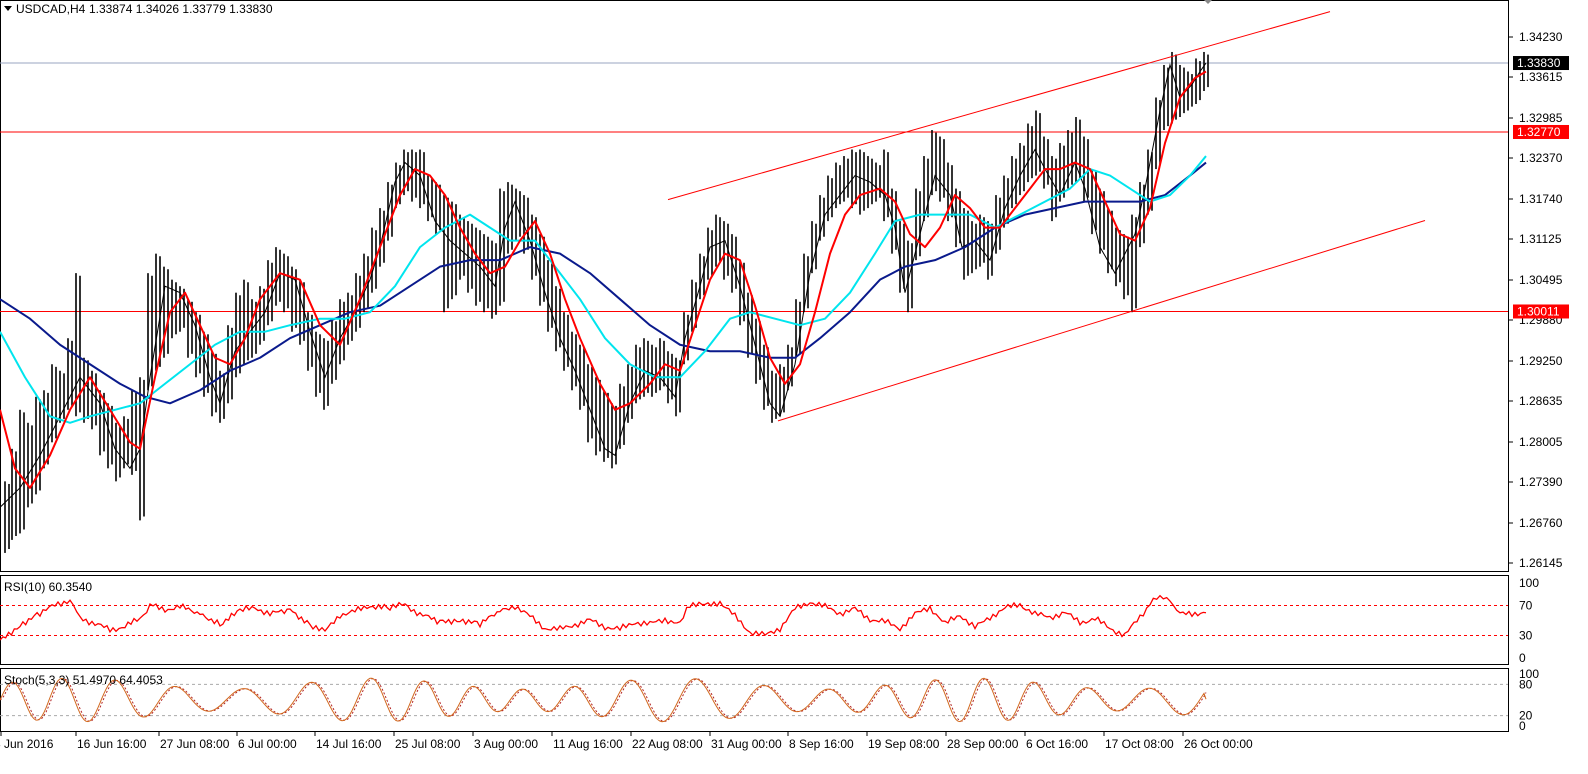  Describe the element at coordinates (1208, 2) in the screenshot. I see `shift-marker-icon` at that location.